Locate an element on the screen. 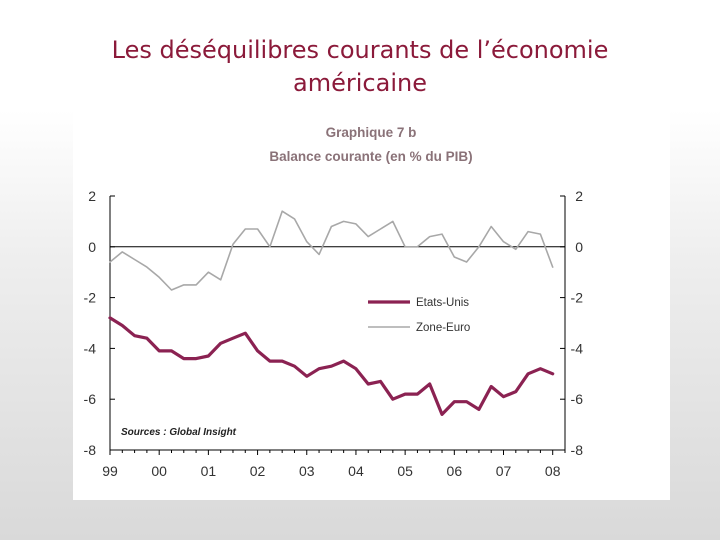 The height and width of the screenshot is (540, 720). chart-title: Graphique 7 b is located at coordinates (371, 132).